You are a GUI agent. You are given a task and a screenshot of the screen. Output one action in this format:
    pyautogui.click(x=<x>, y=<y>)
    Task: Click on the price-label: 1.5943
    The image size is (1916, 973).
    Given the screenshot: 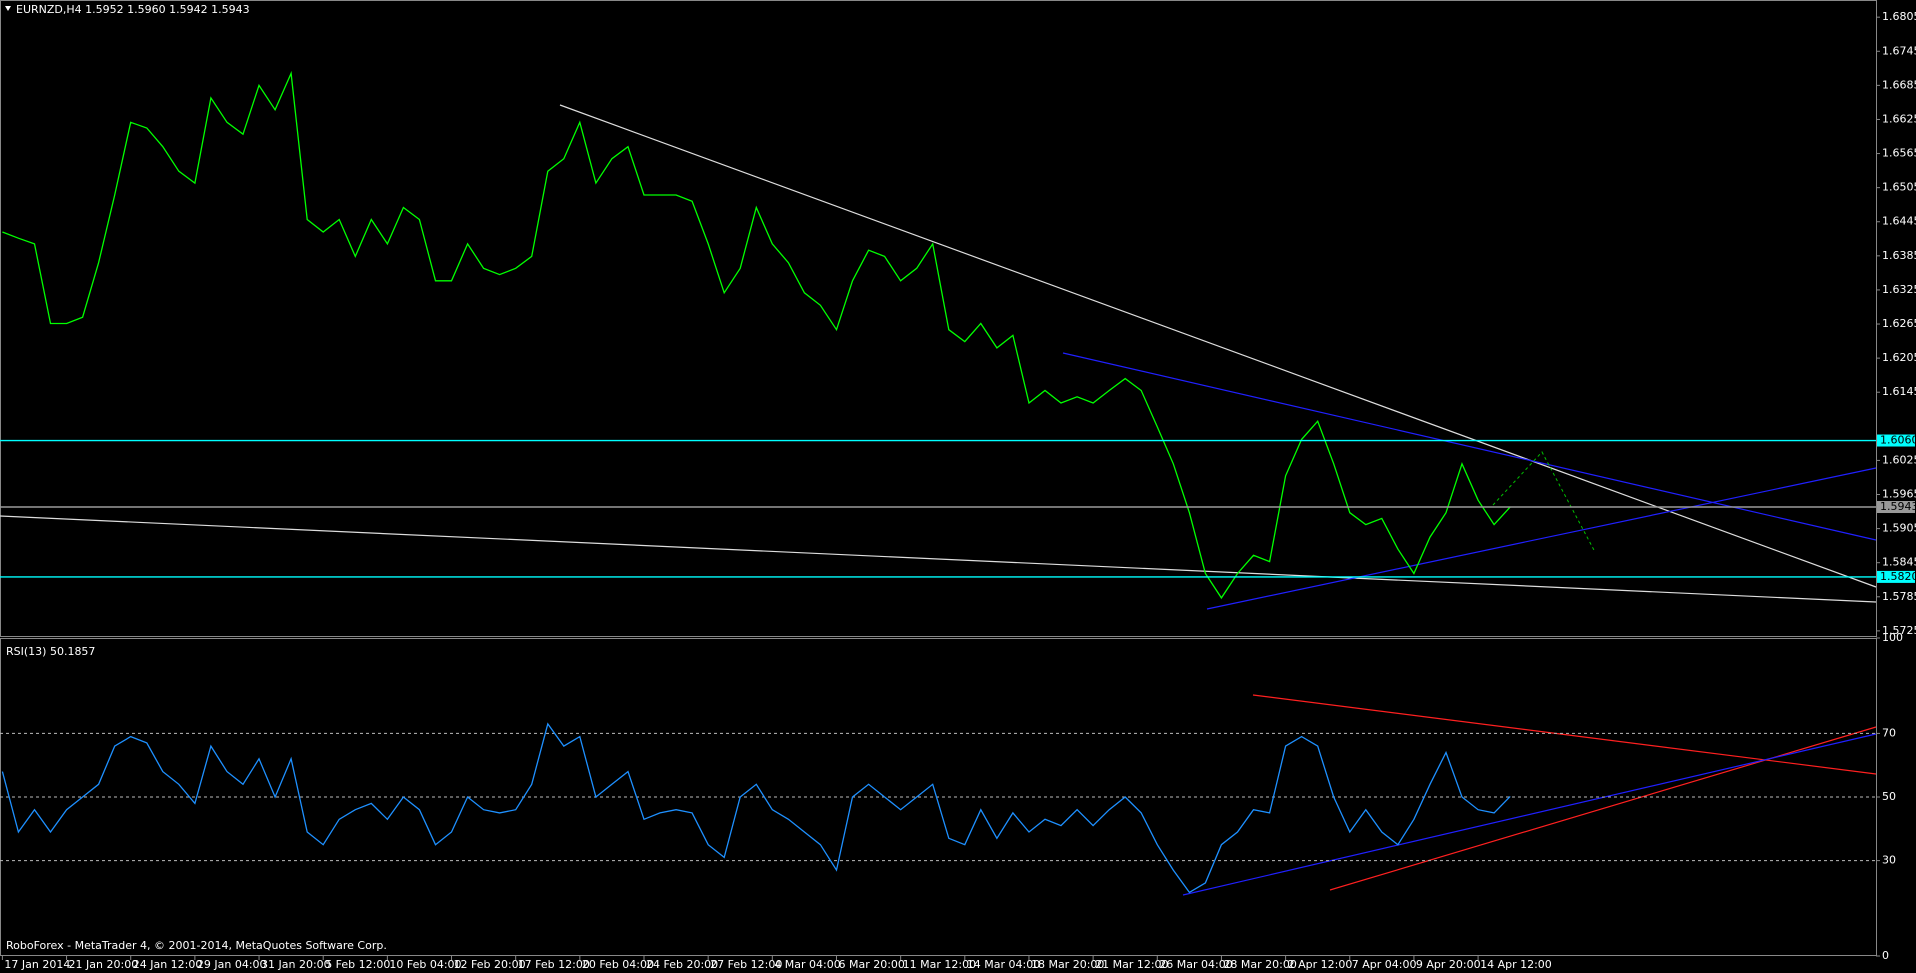 What is the action you would take?
    pyautogui.click(x=1898, y=506)
    